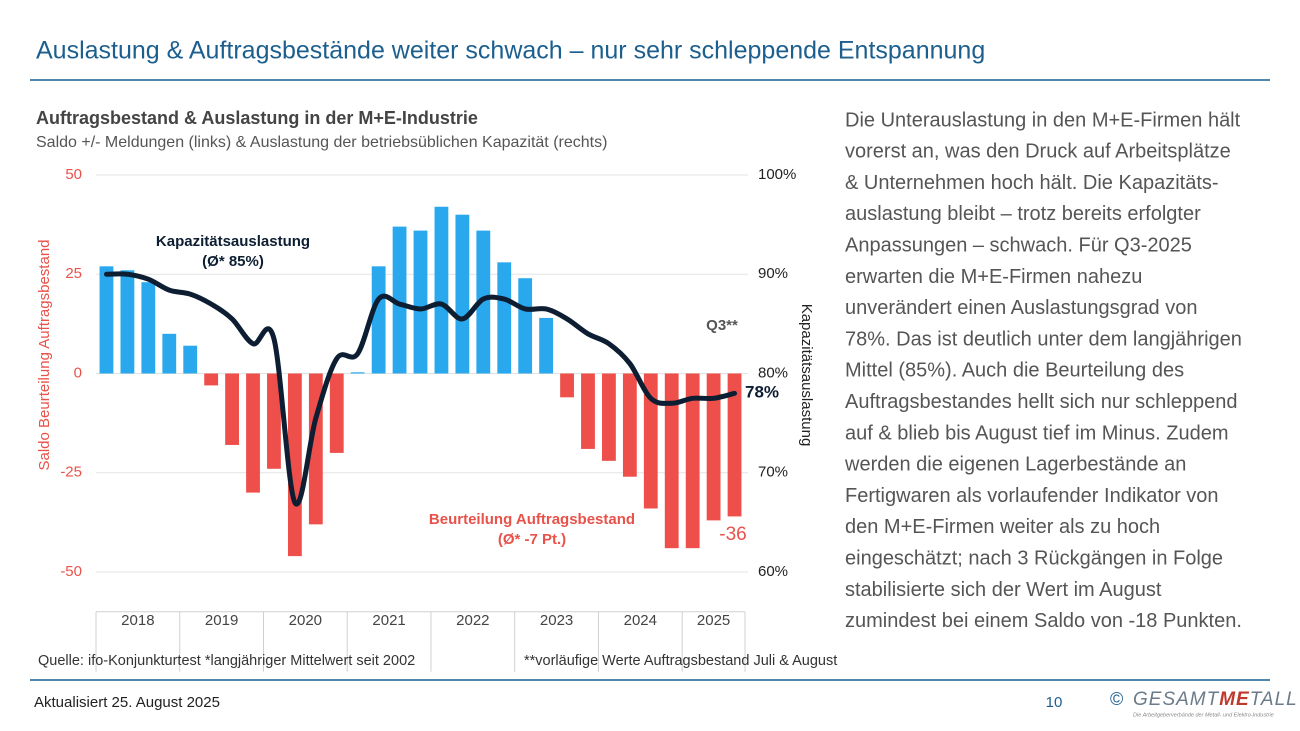 Image resolution: width=1300 pixels, height=731 pixels. I want to click on paragraph-line: & Unternehmen hoch hält. Die Kapazitäts-, so click(1032, 183).